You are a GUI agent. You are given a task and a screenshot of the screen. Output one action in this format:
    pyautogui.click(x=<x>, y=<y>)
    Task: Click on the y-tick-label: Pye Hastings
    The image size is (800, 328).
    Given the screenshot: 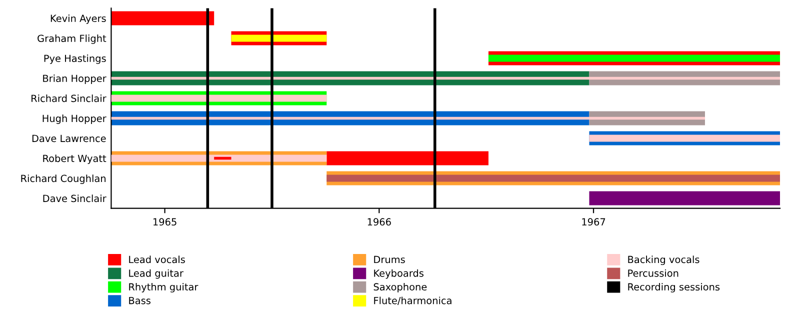 What is the action you would take?
    pyautogui.click(x=75, y=59)
    